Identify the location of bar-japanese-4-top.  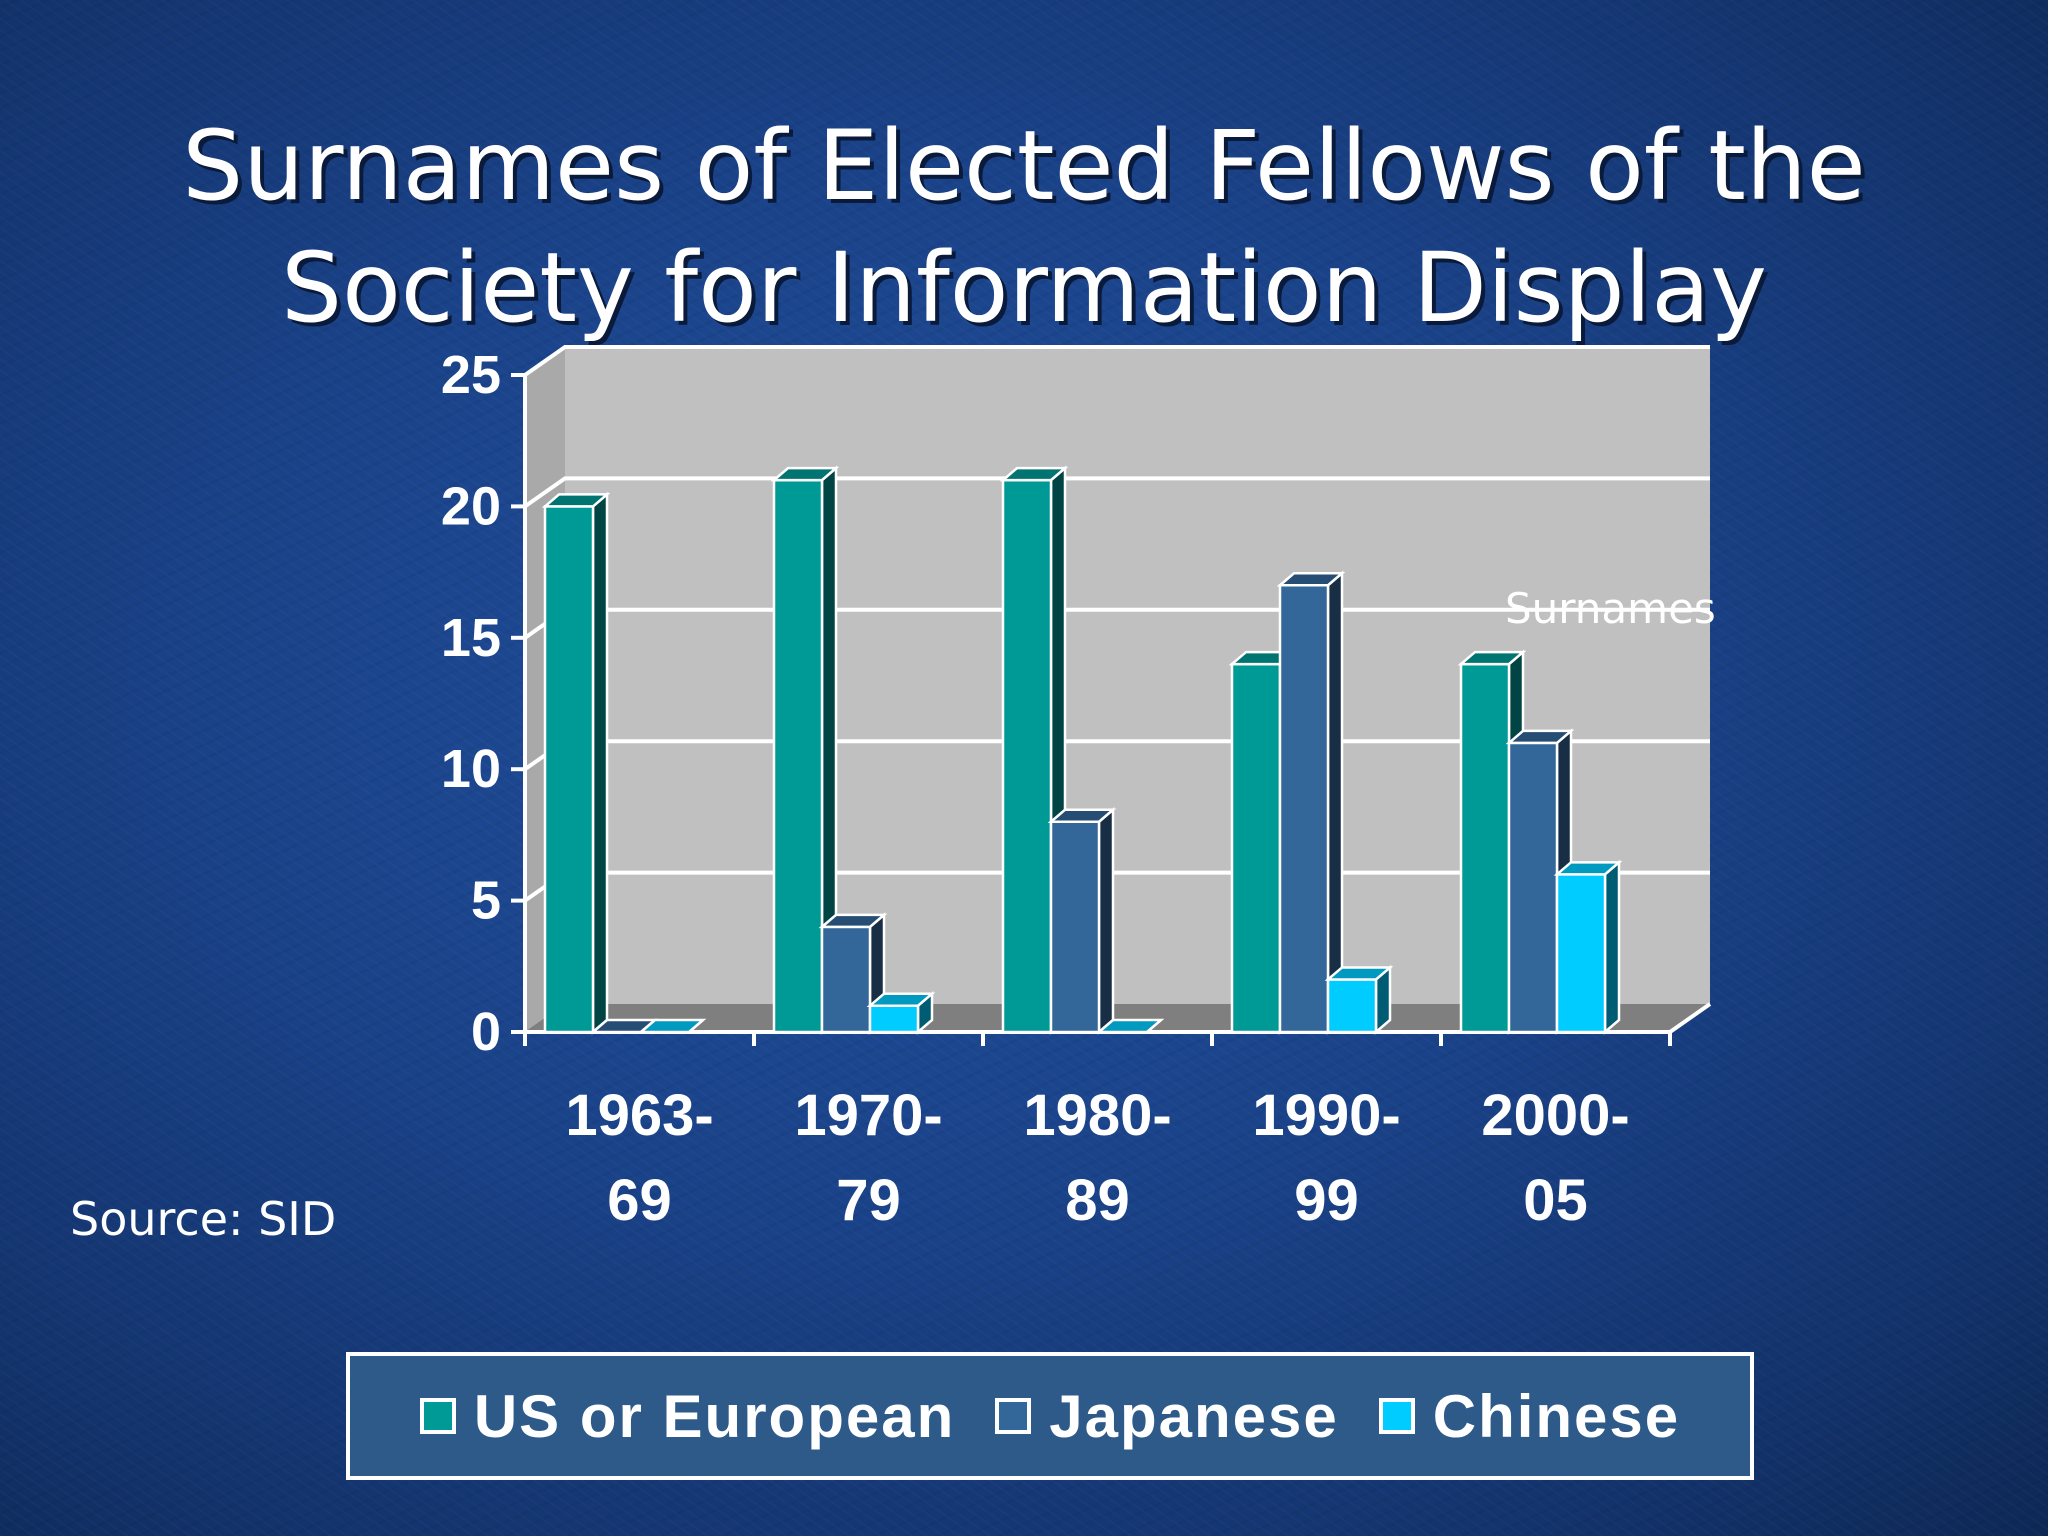
(1540, 737).